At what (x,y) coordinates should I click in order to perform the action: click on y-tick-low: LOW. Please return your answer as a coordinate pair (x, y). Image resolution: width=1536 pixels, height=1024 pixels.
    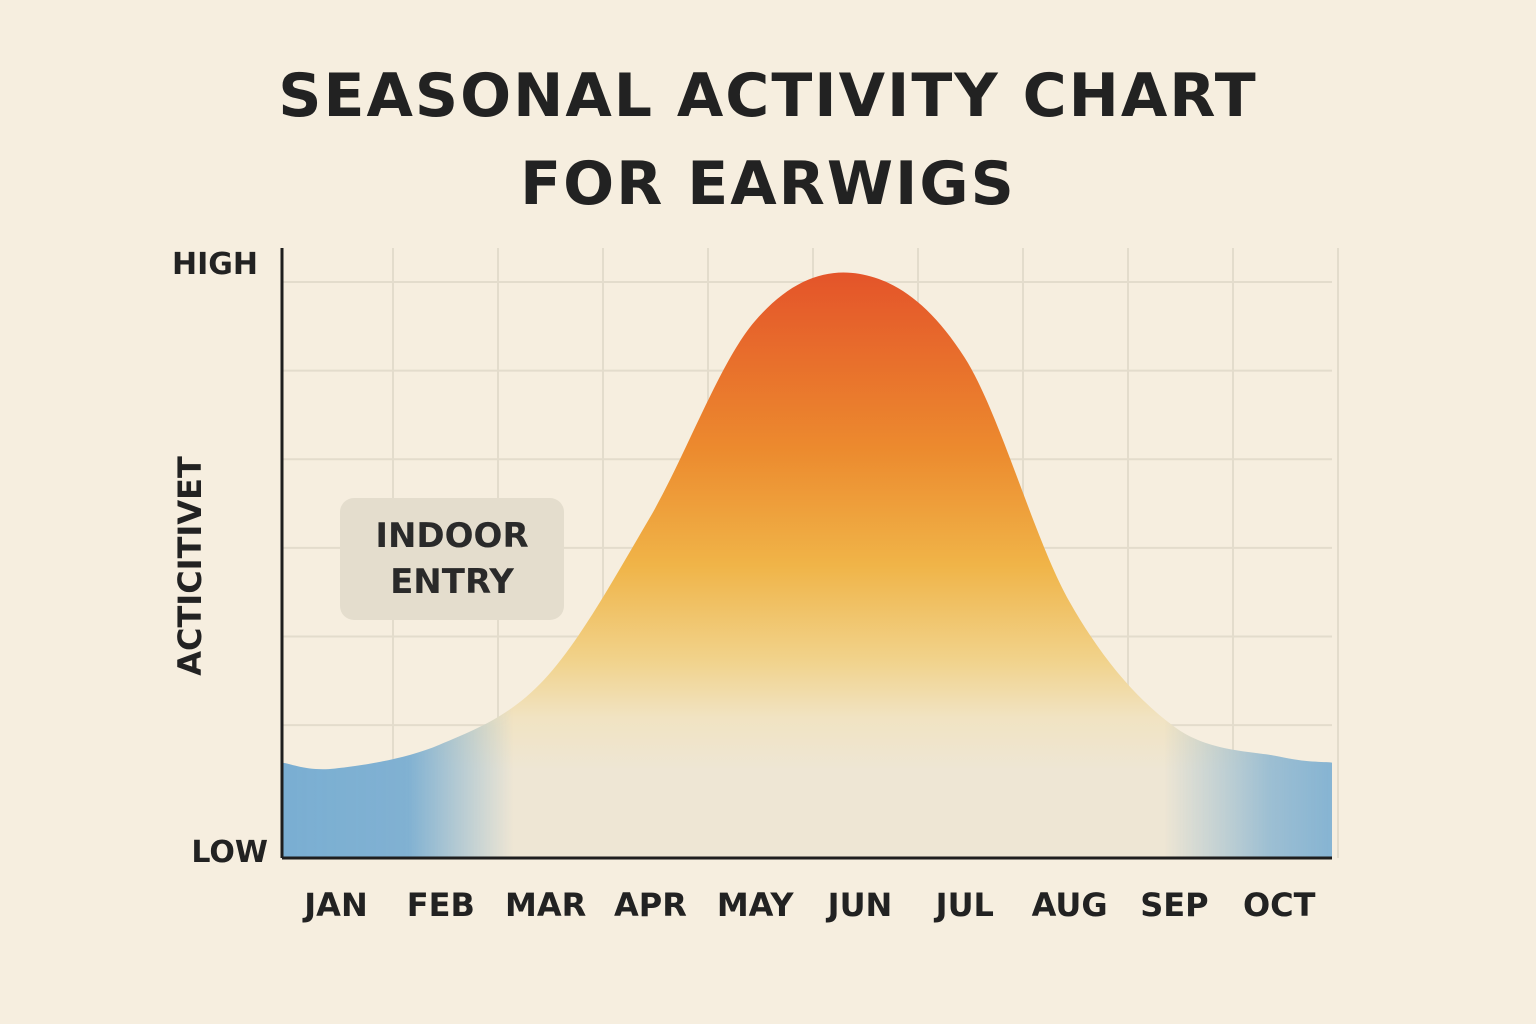
    Looking at the image, I should click on (229, 852).